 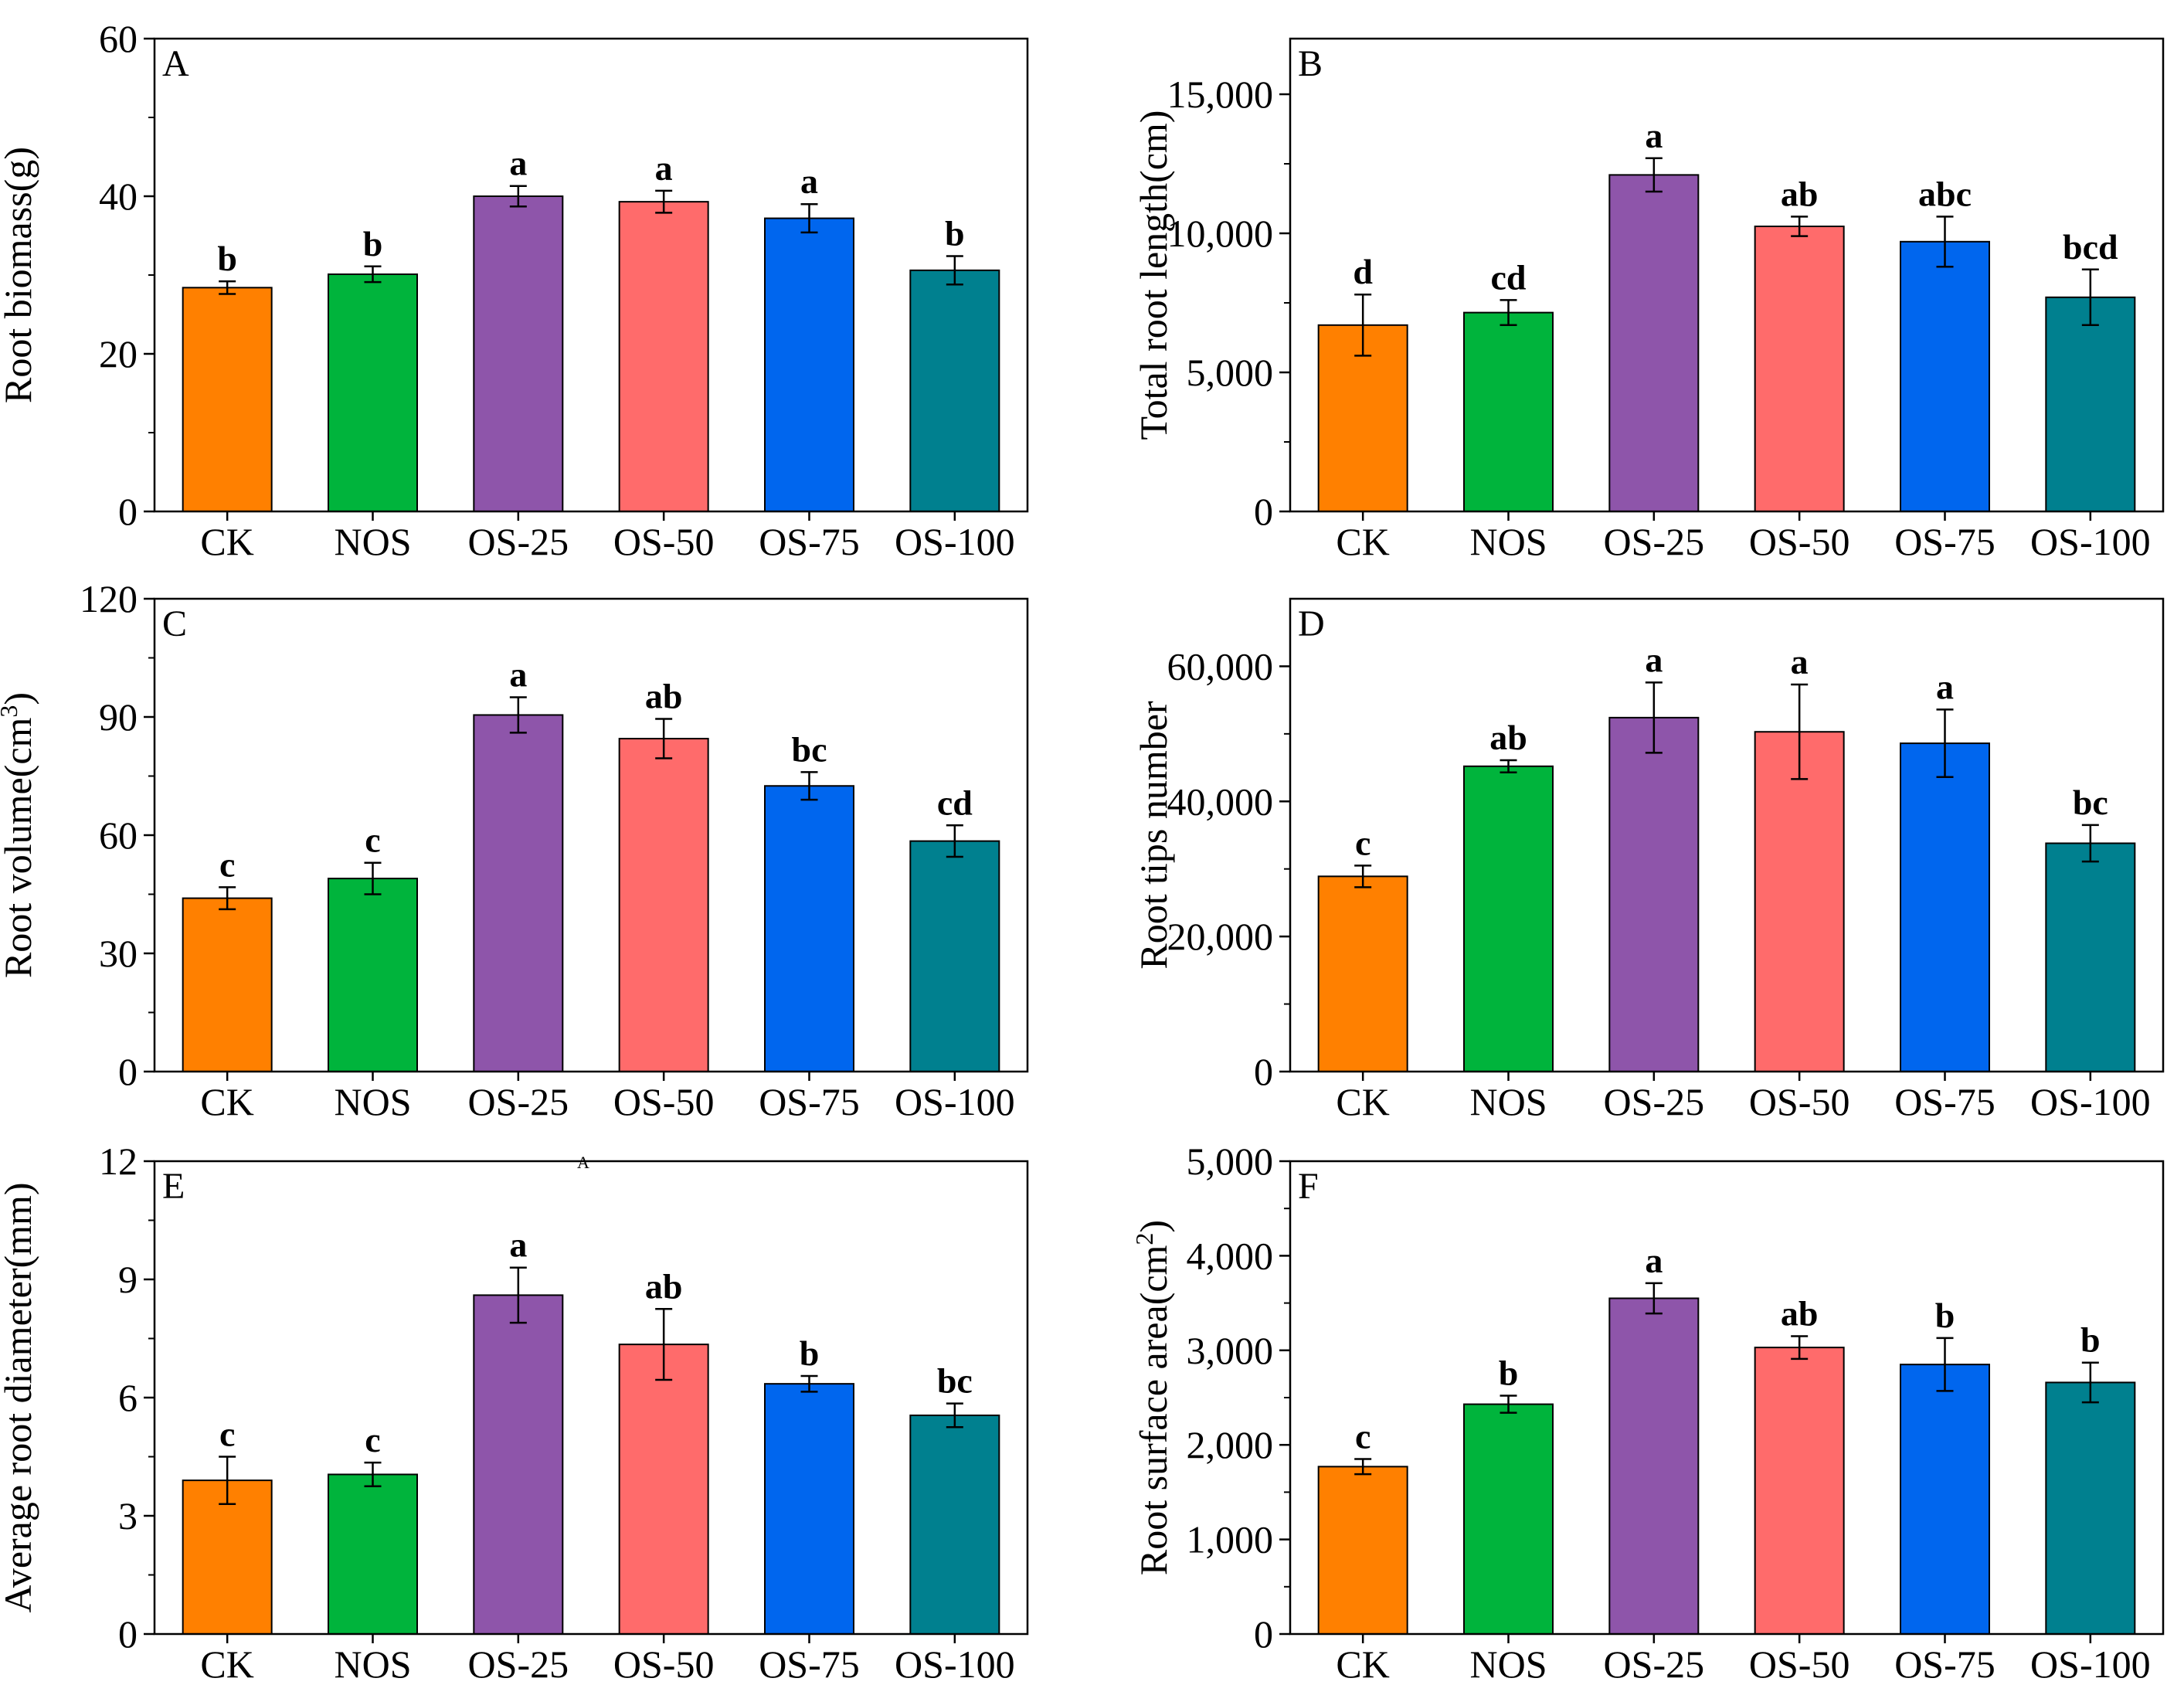 What do you see at coordinates (19, 275) in the screenshot?
I see `y-axis-label-text: Root biomass(g)` at bounding box center [19, 275].